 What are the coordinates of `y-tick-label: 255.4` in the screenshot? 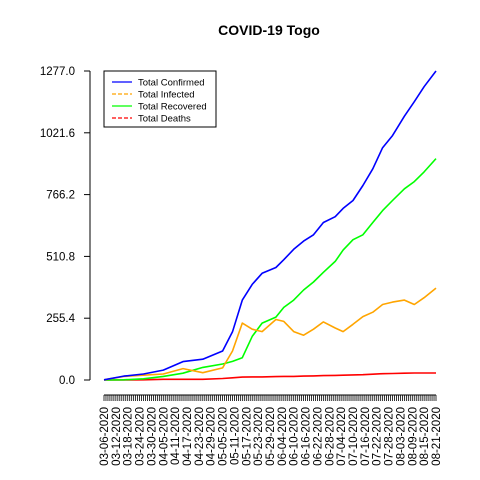 It's located at (60, 319).